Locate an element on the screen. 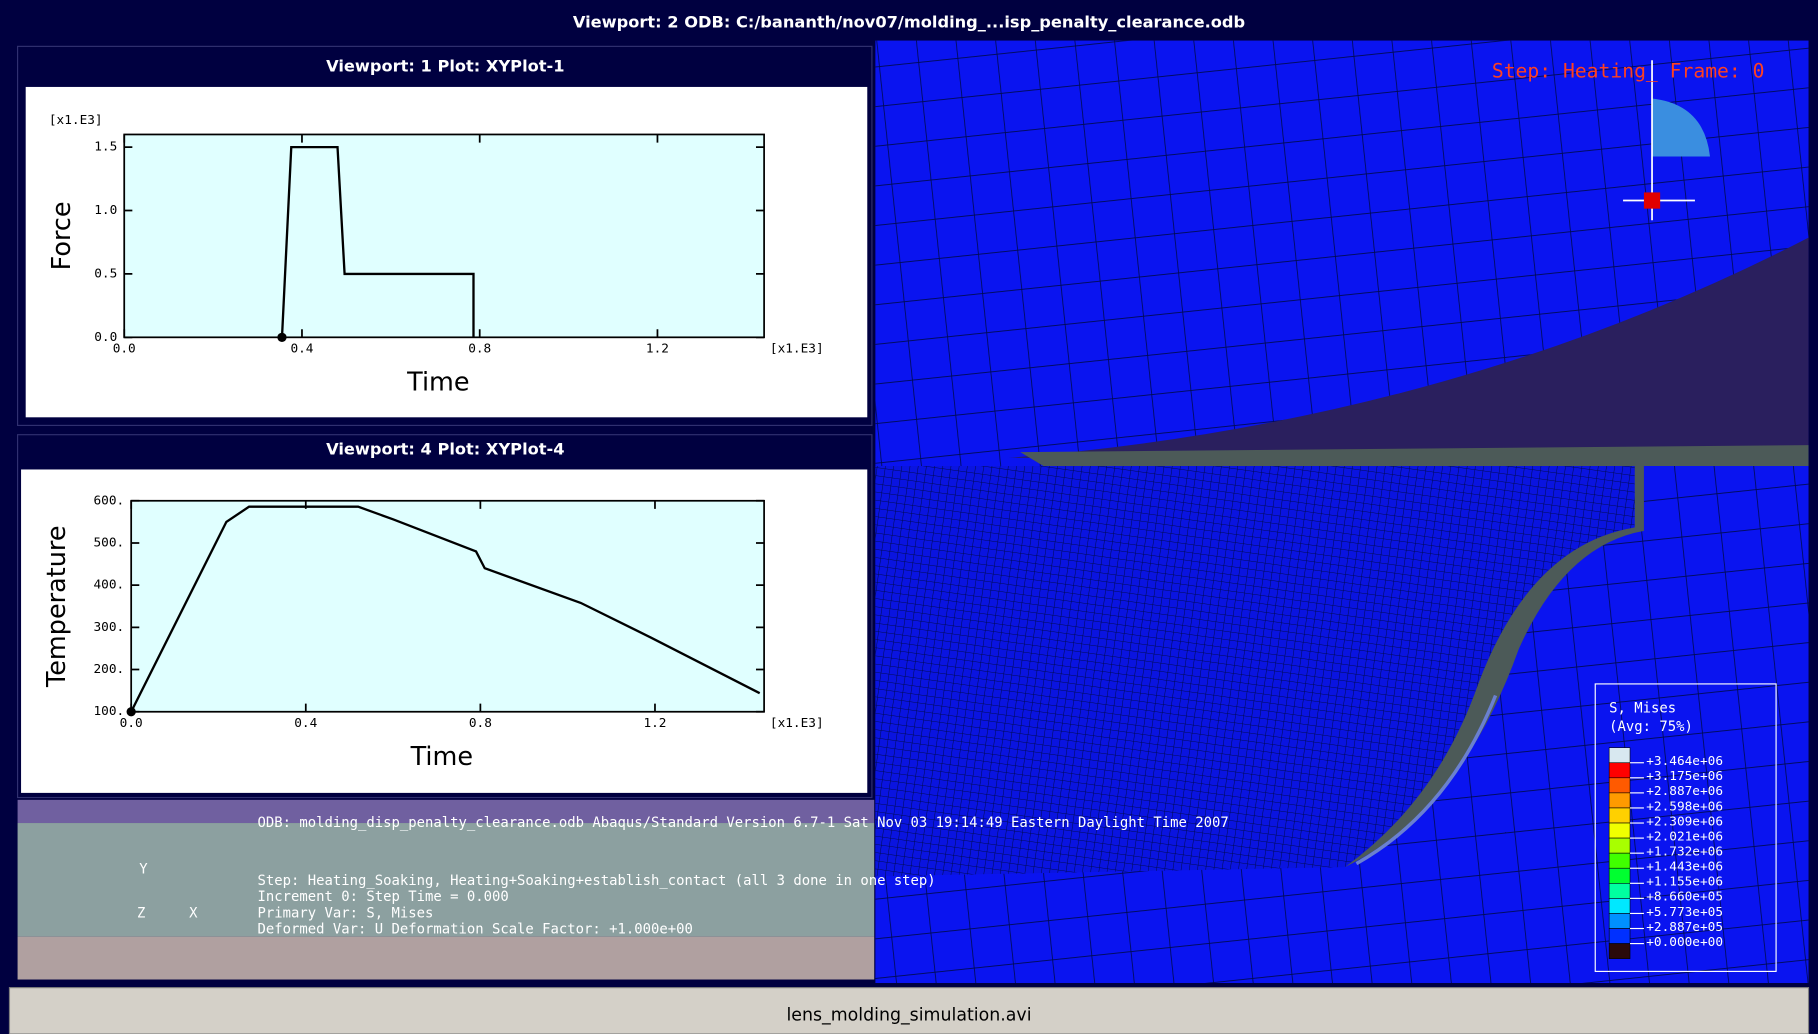  y-tick-label: 100. is located at coordinates (109, 711).